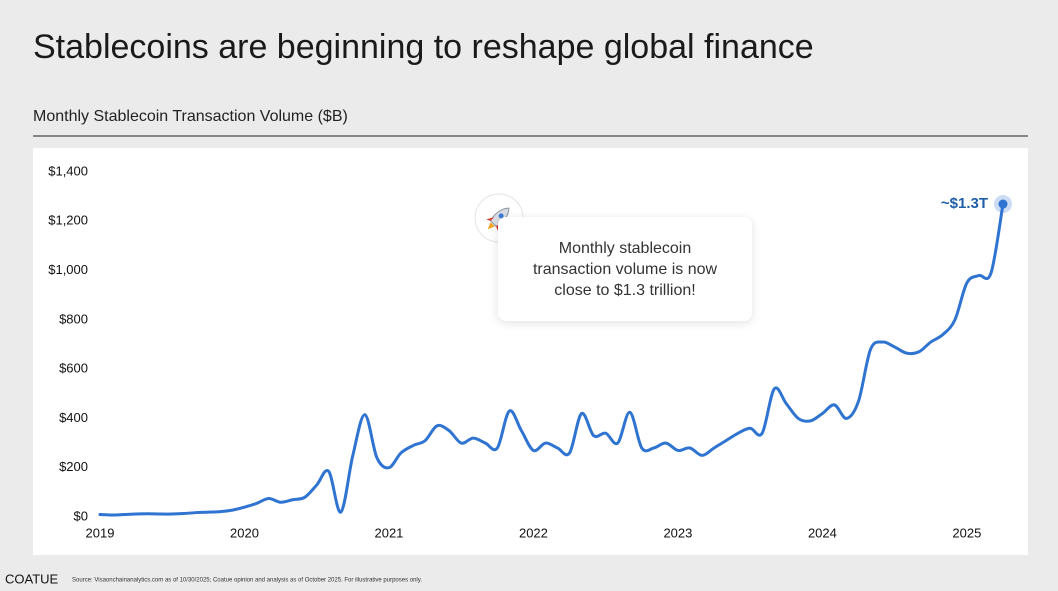 The width and height of the screenshot is (1058, 591). What do you see at coordinates (822, 532) in the screenshot?
I see `x-tick-label: 2024` at bounding box center [822, 532].